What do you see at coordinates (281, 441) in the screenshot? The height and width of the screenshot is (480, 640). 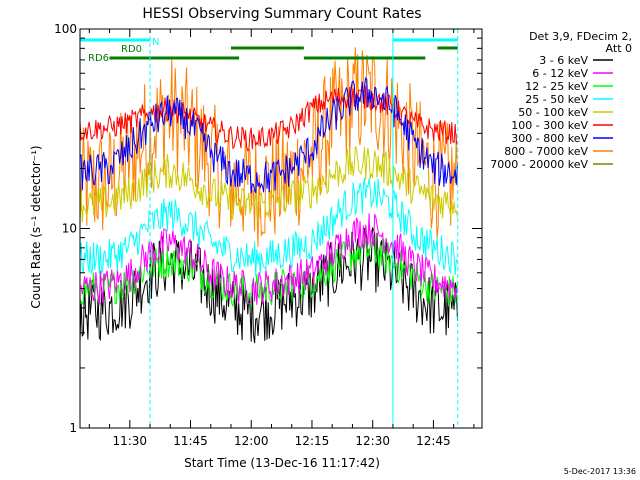 I see `x-tick-labels: 11:30 11:45 12:00 12:15 12:30 12:45` at bounding box center [281, 441].